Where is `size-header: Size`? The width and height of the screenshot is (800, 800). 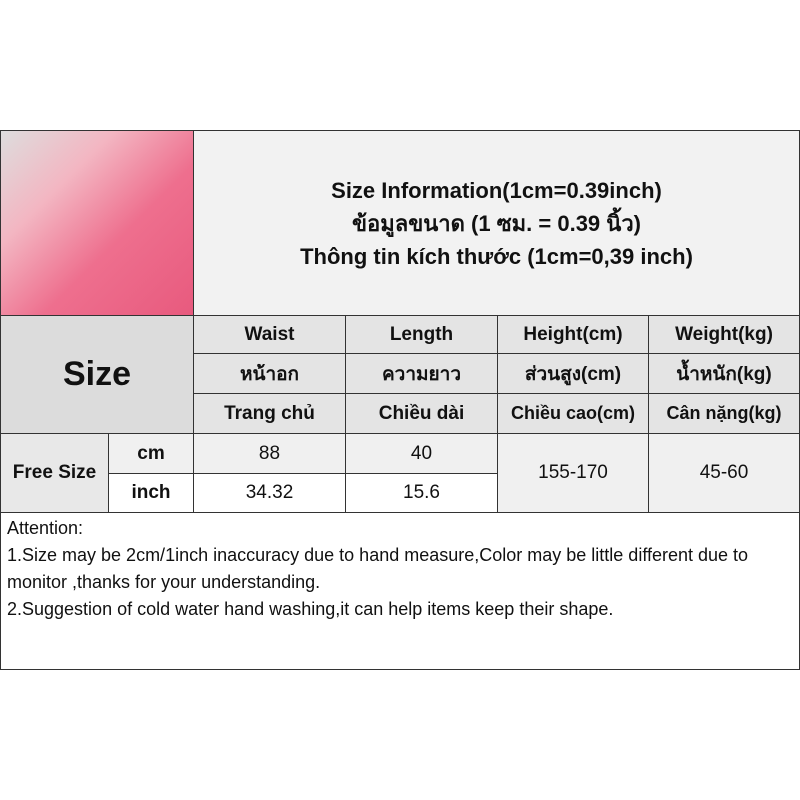
size-header: Size is located at coordinates (97, 374).